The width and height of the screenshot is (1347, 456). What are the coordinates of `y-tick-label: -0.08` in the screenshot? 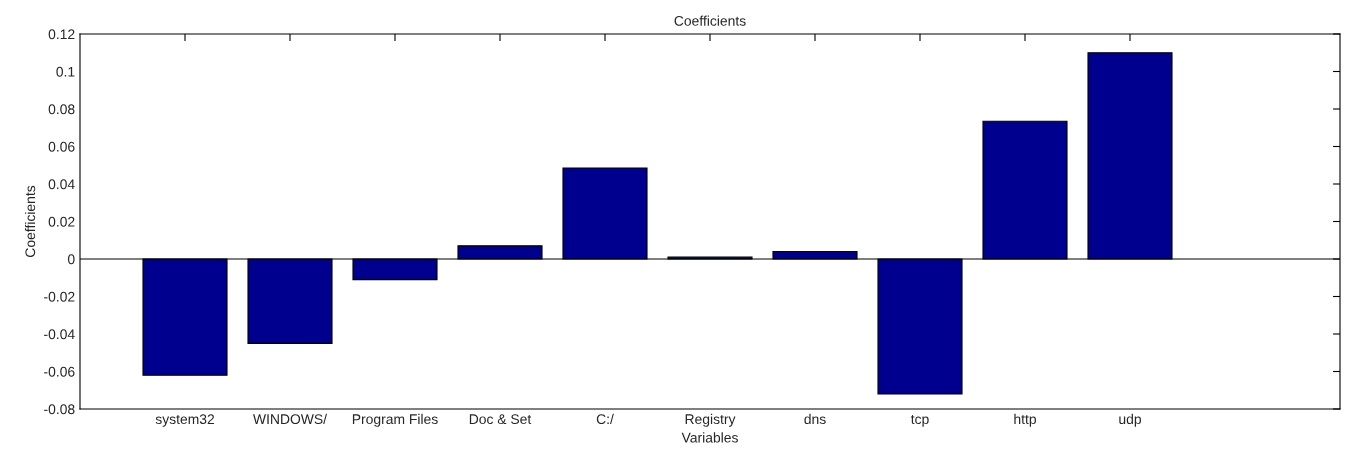 It's located at (59, 409).